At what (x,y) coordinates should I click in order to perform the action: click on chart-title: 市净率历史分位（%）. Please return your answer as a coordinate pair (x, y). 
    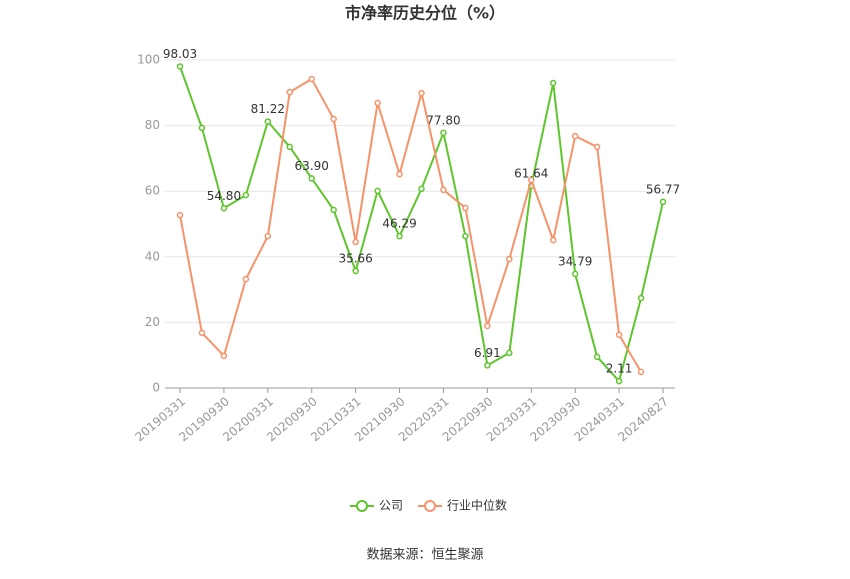
    Looking at the image, I should click on (425, 13).